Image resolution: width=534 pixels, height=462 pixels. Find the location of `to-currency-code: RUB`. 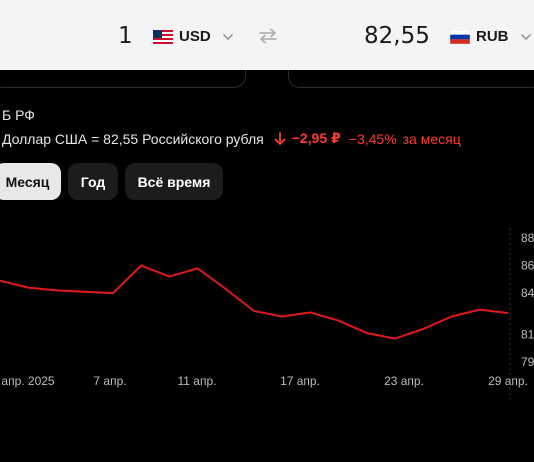

to-currency-code: RUB is located at coordinates (492, 36).